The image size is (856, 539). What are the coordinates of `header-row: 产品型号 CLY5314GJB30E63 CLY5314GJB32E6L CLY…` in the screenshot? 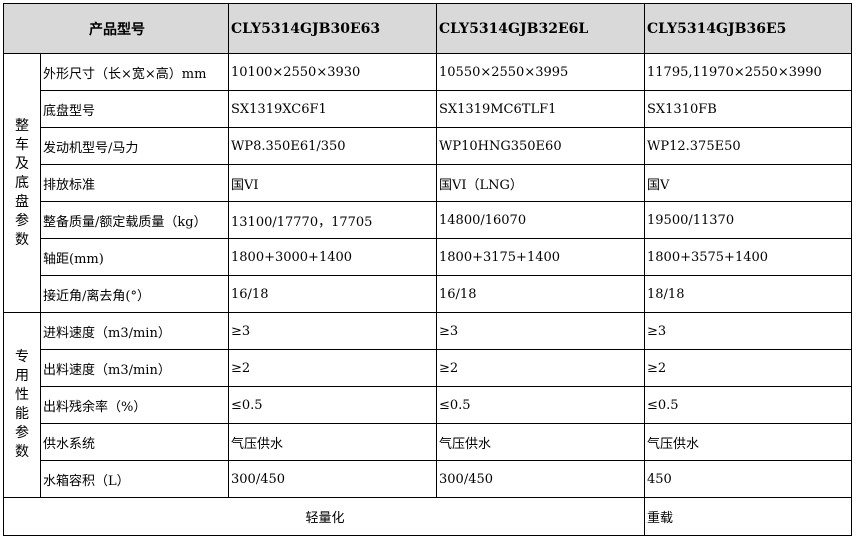 It's located at (427, 28).